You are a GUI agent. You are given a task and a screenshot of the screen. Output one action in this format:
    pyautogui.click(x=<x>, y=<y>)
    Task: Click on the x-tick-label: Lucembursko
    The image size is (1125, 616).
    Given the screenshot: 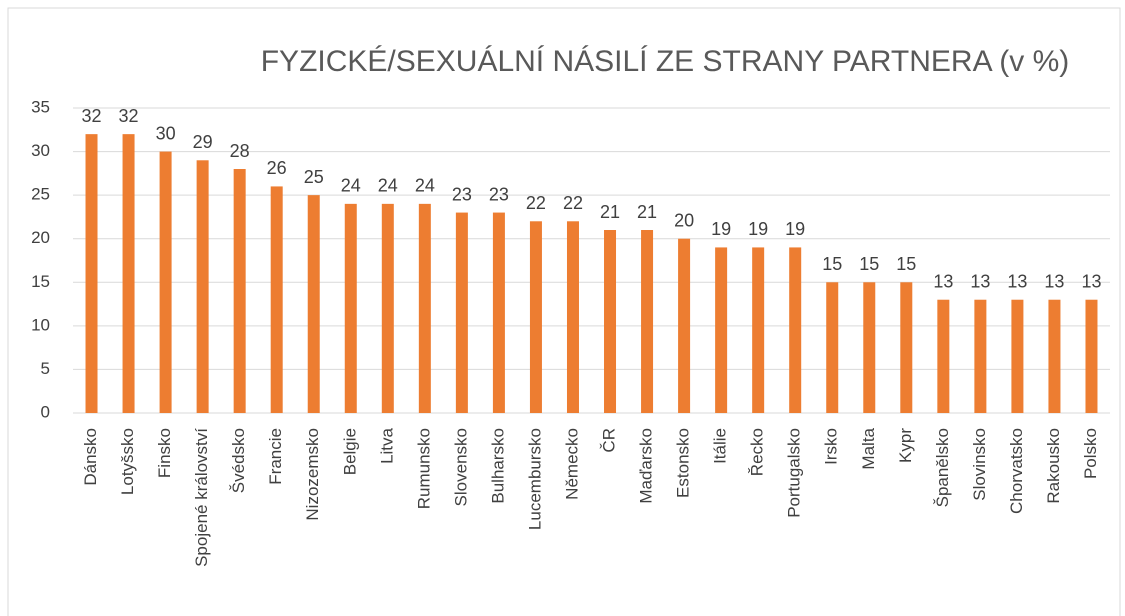 What is the action you would take?
    pyautogui.click(x=534, y=479)
    